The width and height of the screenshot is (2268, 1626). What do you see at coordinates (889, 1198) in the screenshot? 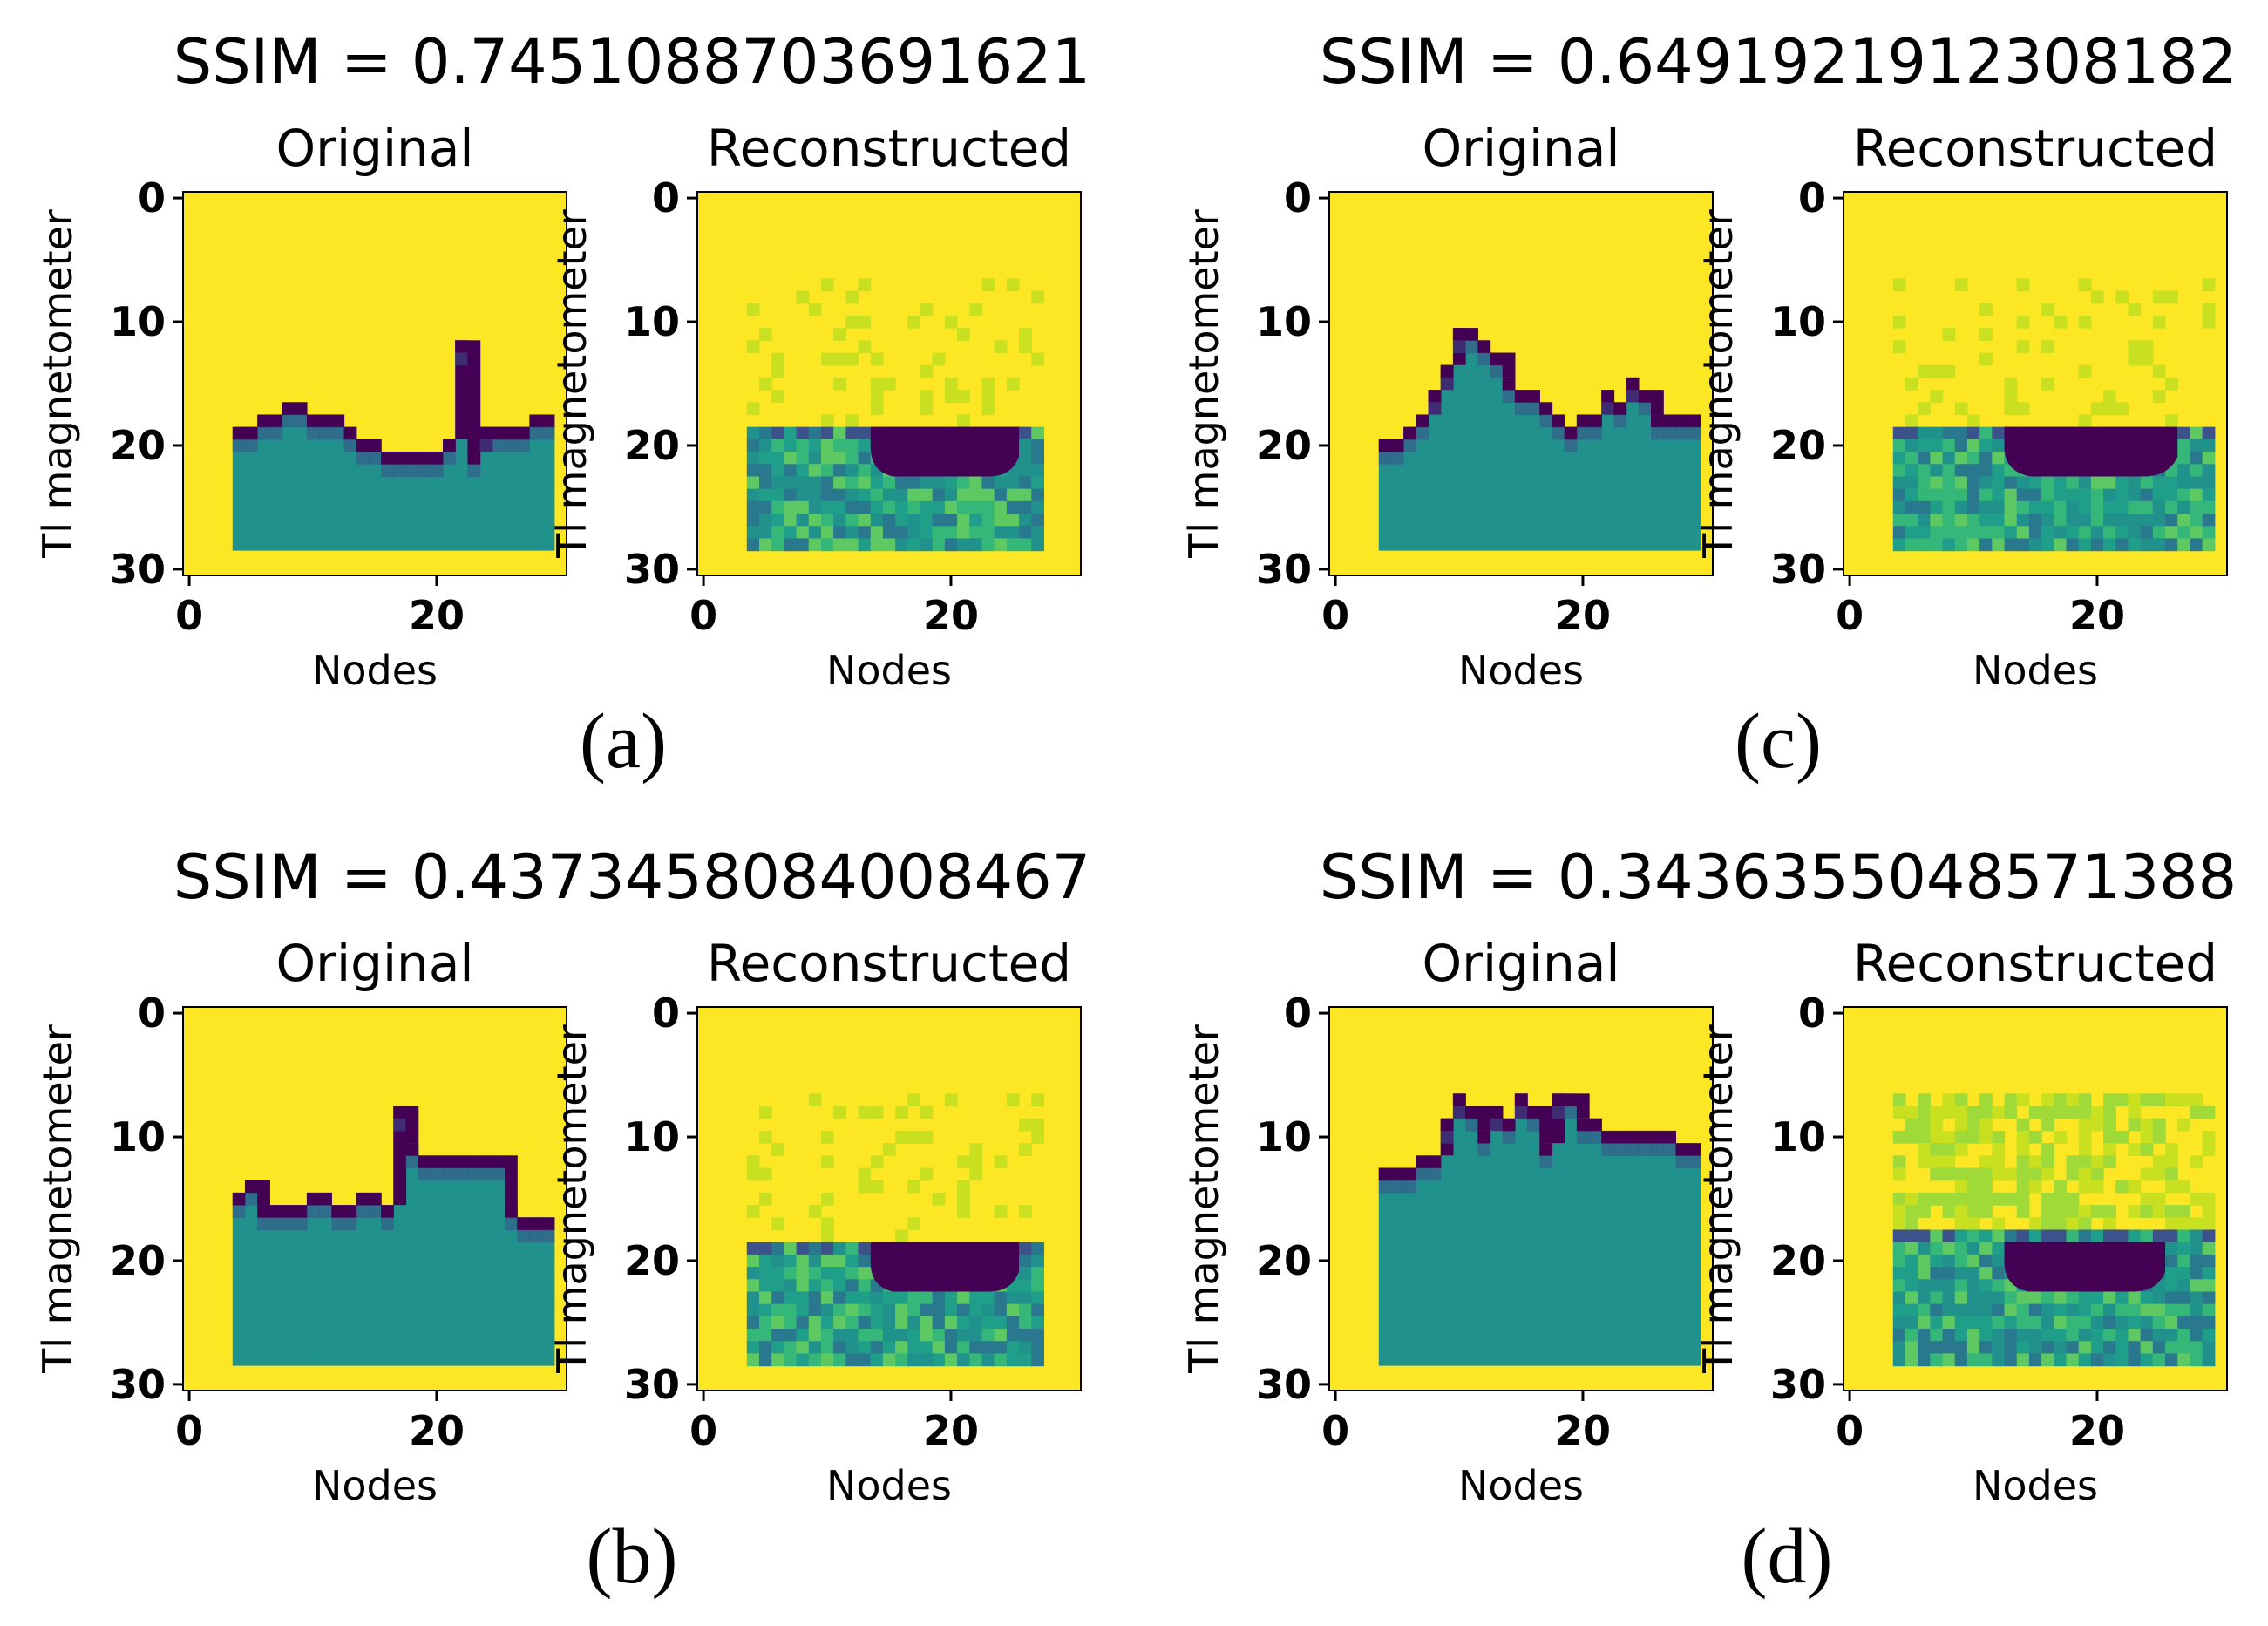
I see `axes-frame` at bounding box center [889, 1198].